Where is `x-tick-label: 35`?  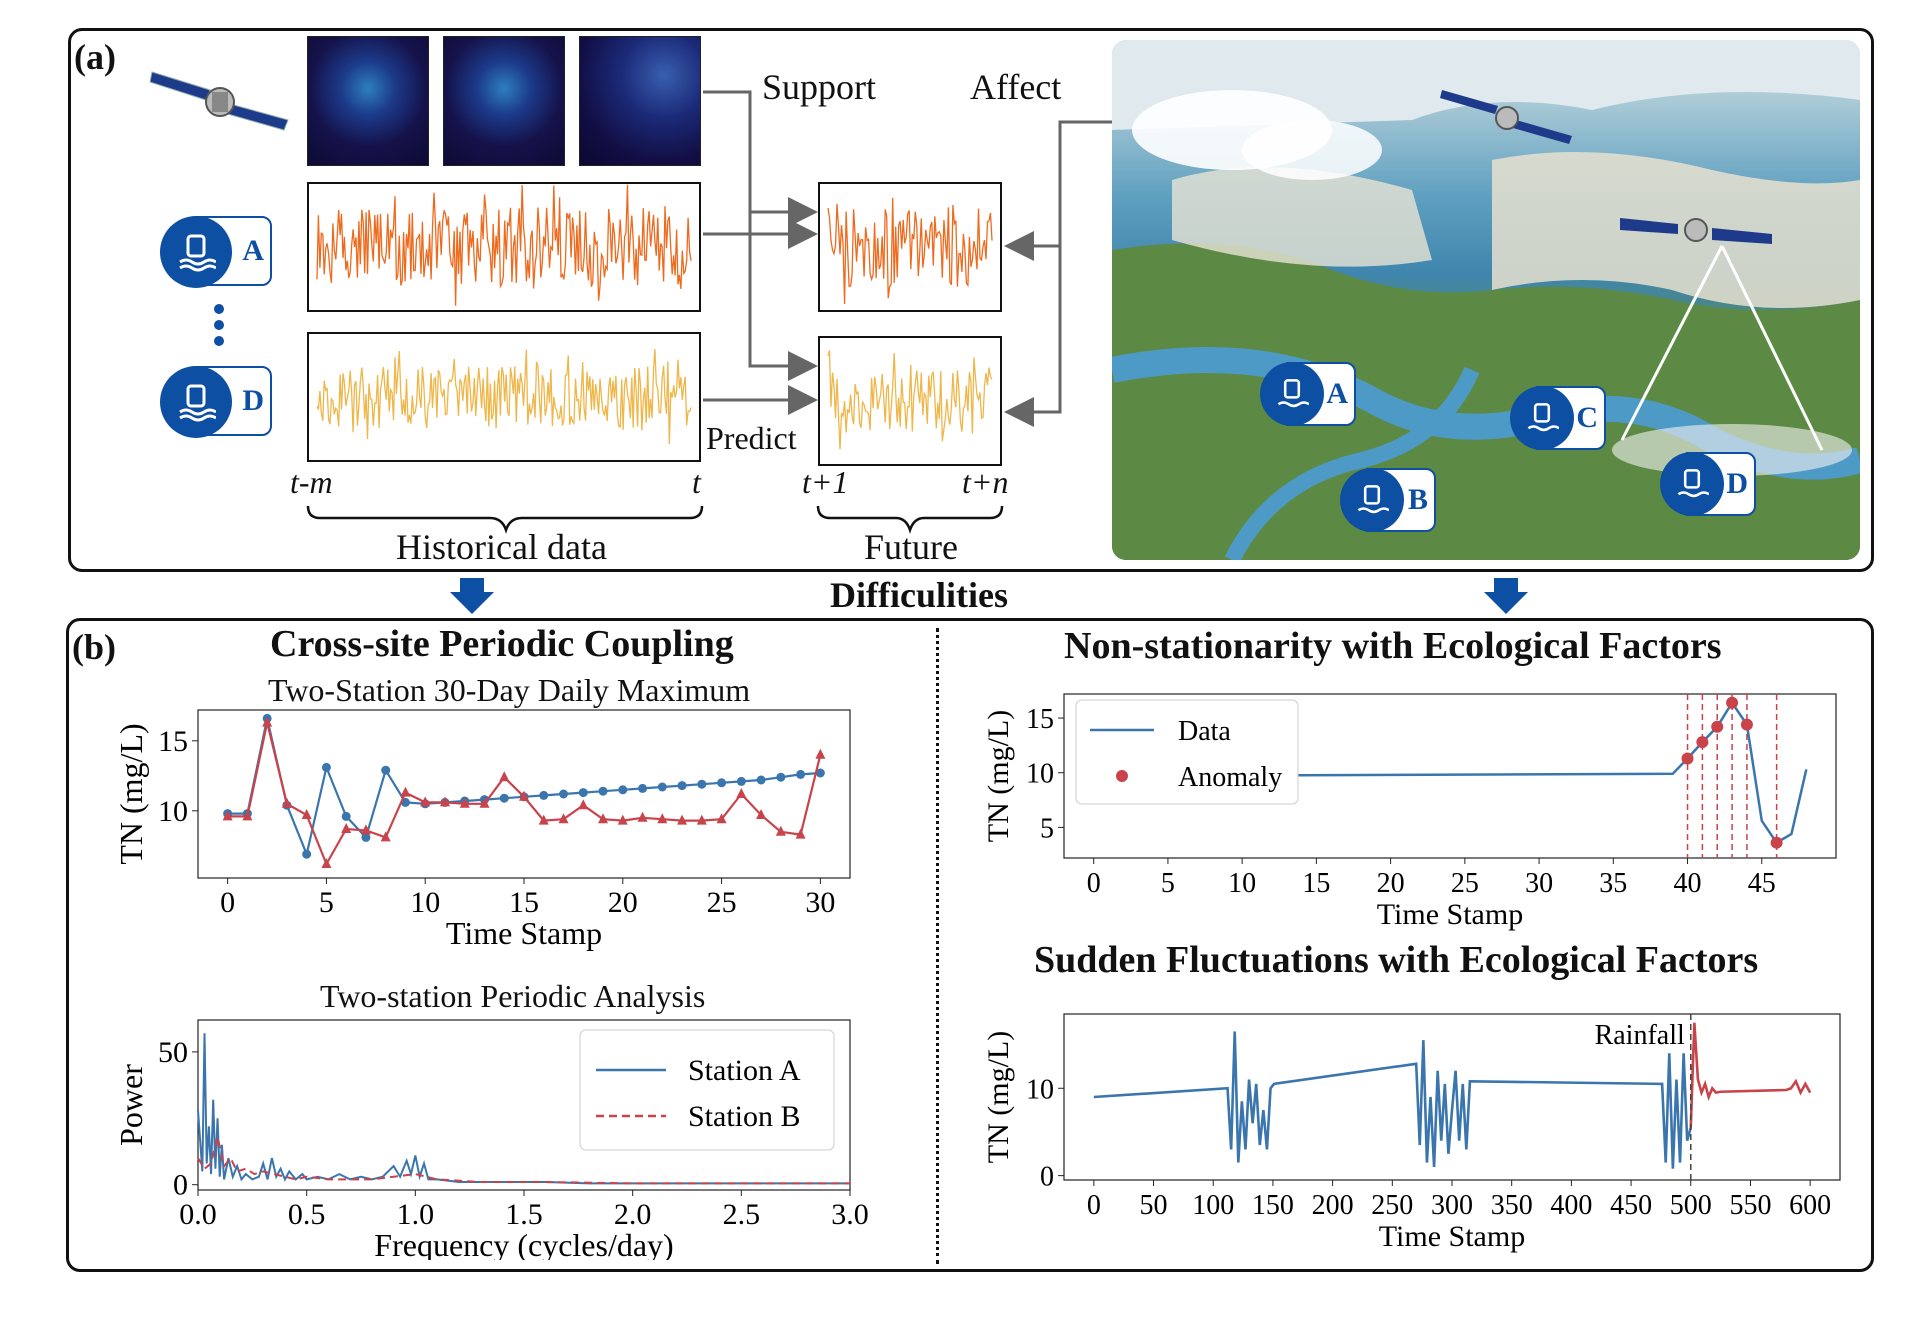
x-tick-label: 35 is located at coordinates (1613, 883).